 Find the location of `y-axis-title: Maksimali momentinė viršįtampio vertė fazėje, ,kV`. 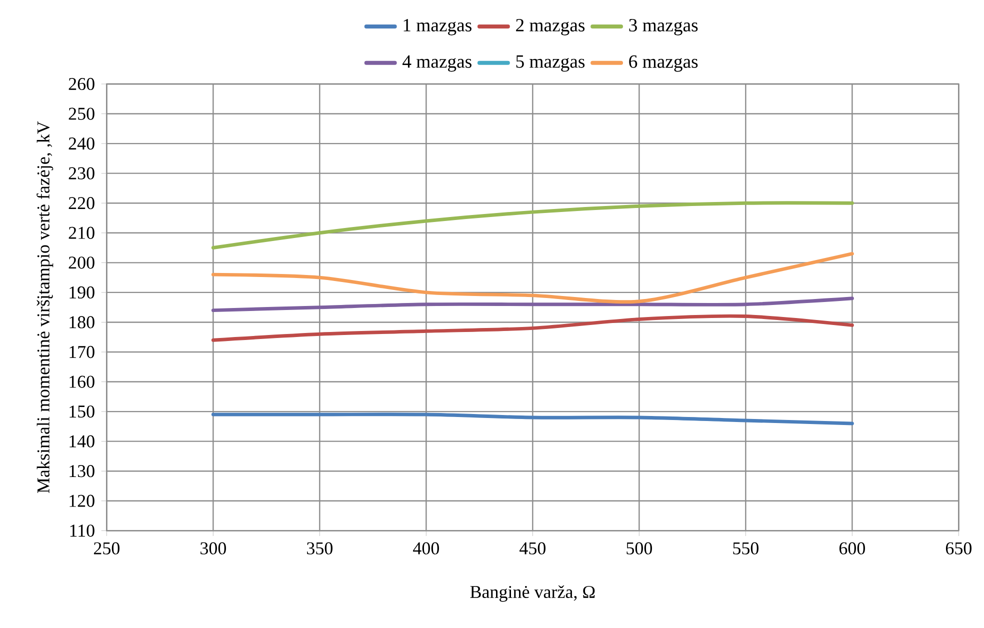

y-axis-title: Maksimali momentinė viršįtampio vertė fazėje, ,kV is located at coordinates (45, 307).